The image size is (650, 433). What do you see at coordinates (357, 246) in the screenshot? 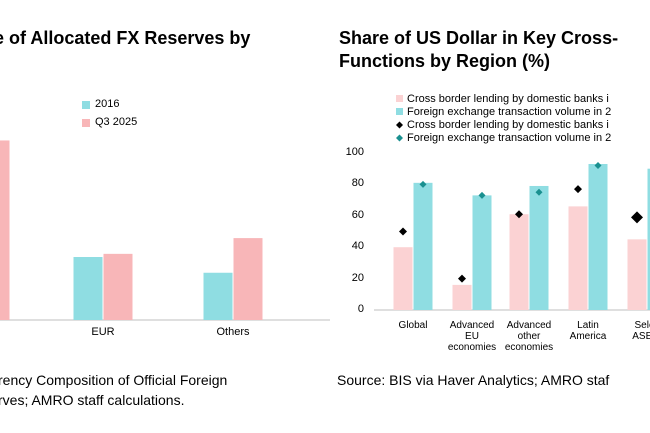
I see `right-y-tick-40: 40` at bounding box center [357, 246].